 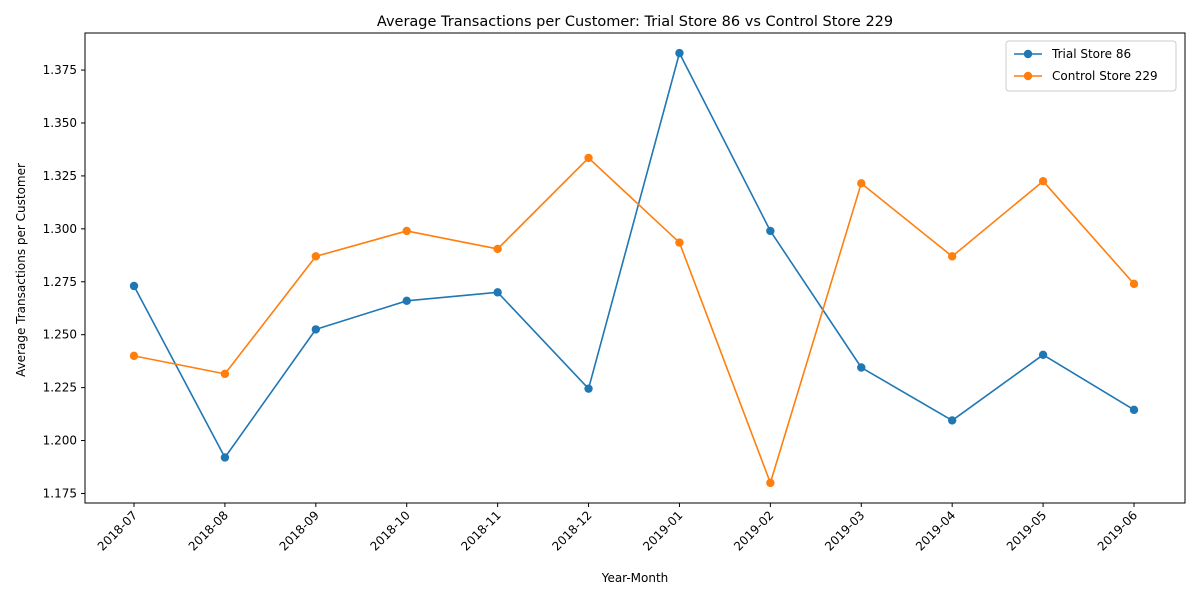 I want to click on y-tick-label: 1.200, so click(x=60, y=441).